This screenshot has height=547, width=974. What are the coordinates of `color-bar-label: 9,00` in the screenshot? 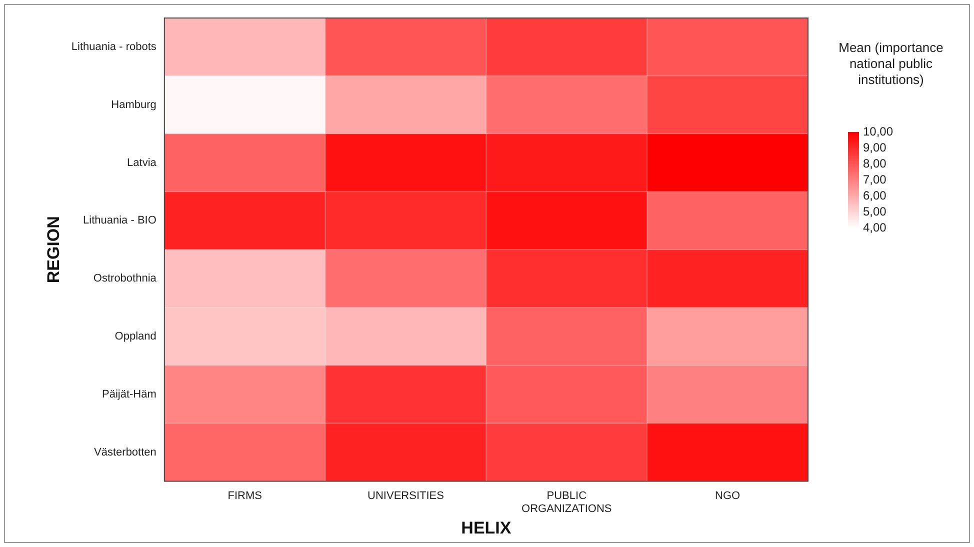 It's located at (875, 147).